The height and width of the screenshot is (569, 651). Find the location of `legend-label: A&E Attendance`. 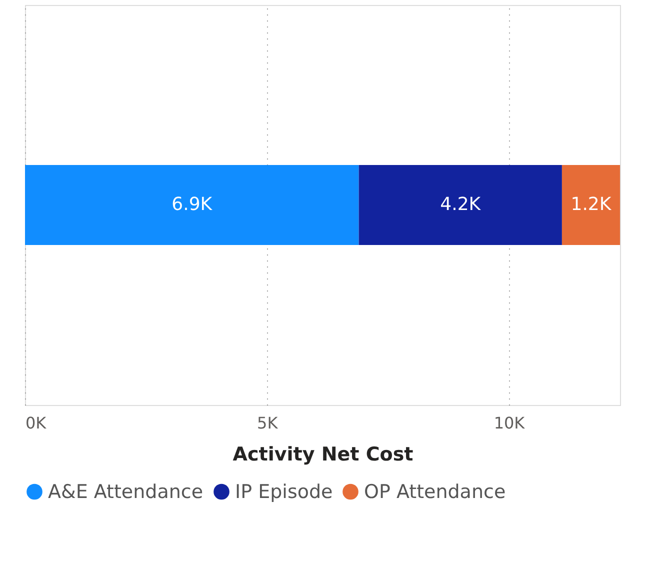

legend-label: A&E Attendance is located at coordinates (126, 491).